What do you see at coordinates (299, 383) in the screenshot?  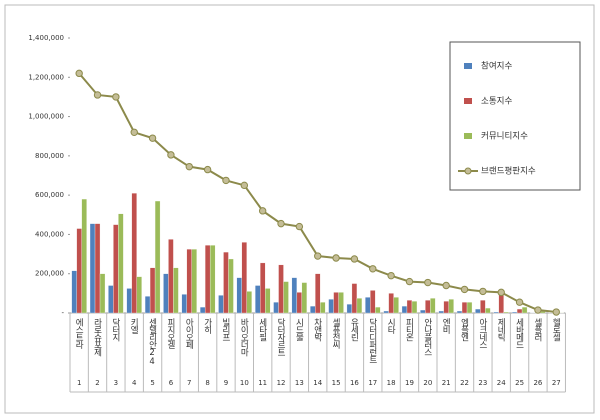 I see `rank-label: 13` at bounding box center [299, 383].